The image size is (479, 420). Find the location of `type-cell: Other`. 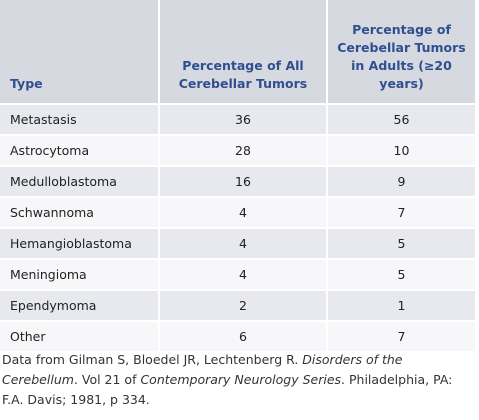

type-cell: Other is located at coordinates (79, 335).